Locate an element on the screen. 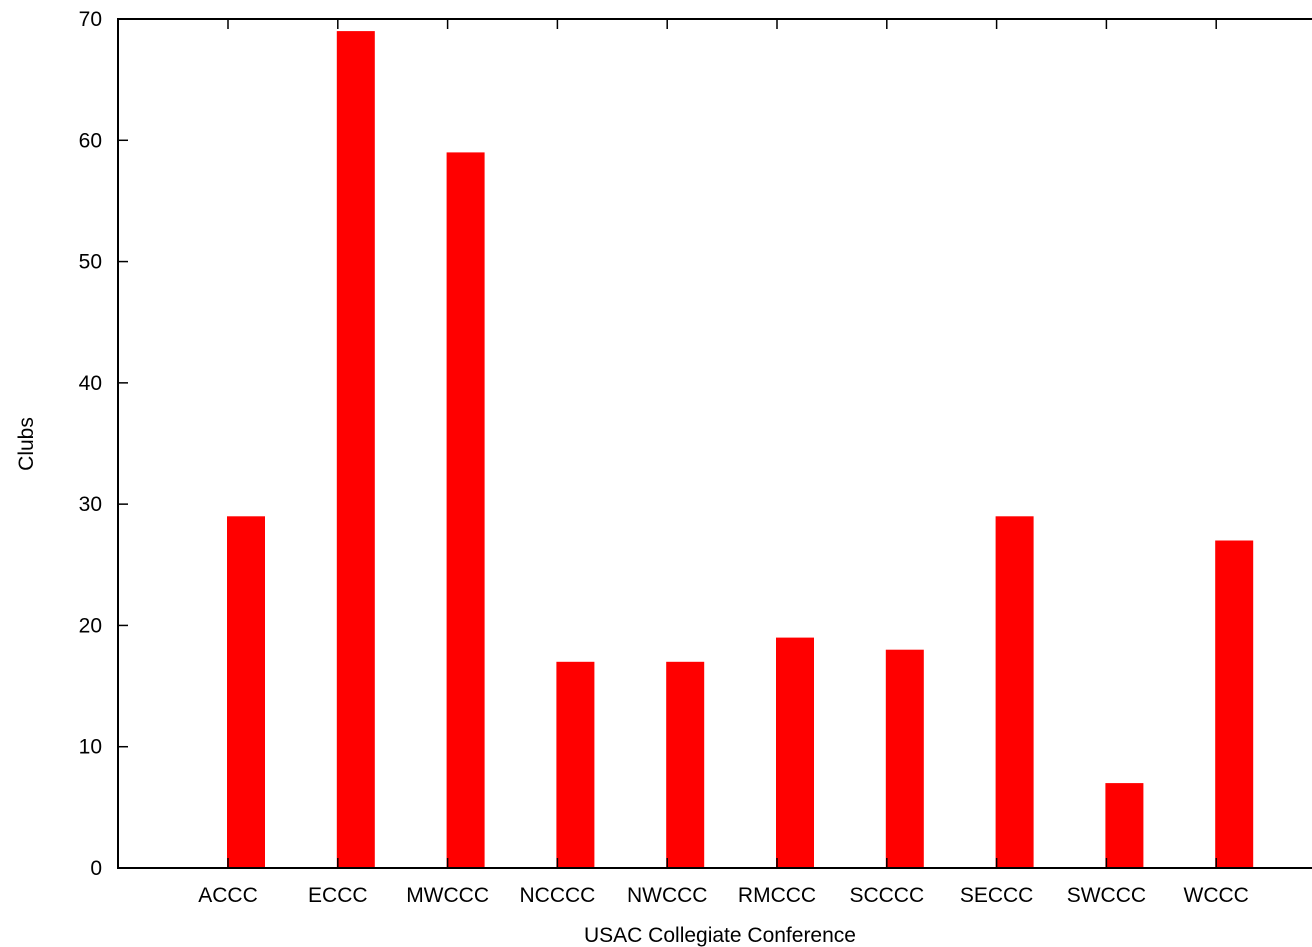  bar-accc is located at coordinates (246, 692).